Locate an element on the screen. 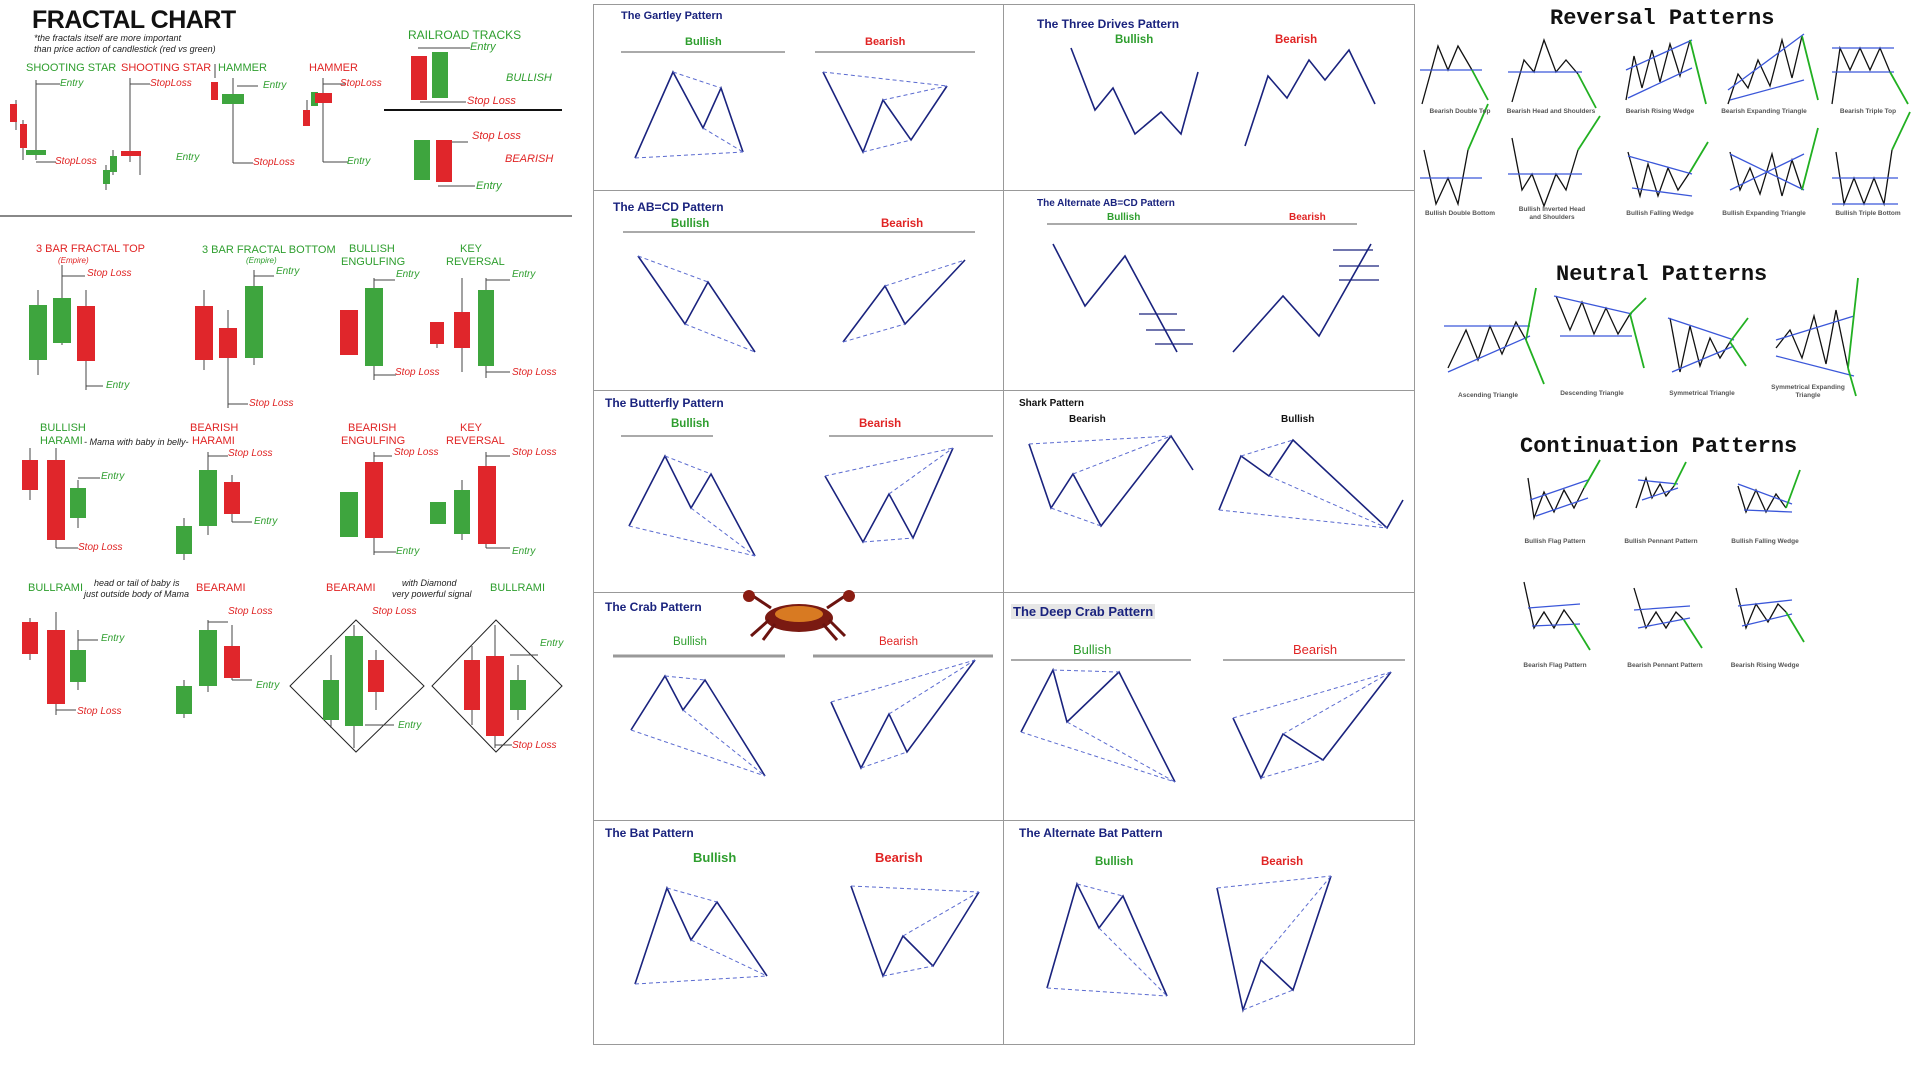  title-alt-abcd: The Alternate AB=CD Pattern is located at coordinates (1106, 203).